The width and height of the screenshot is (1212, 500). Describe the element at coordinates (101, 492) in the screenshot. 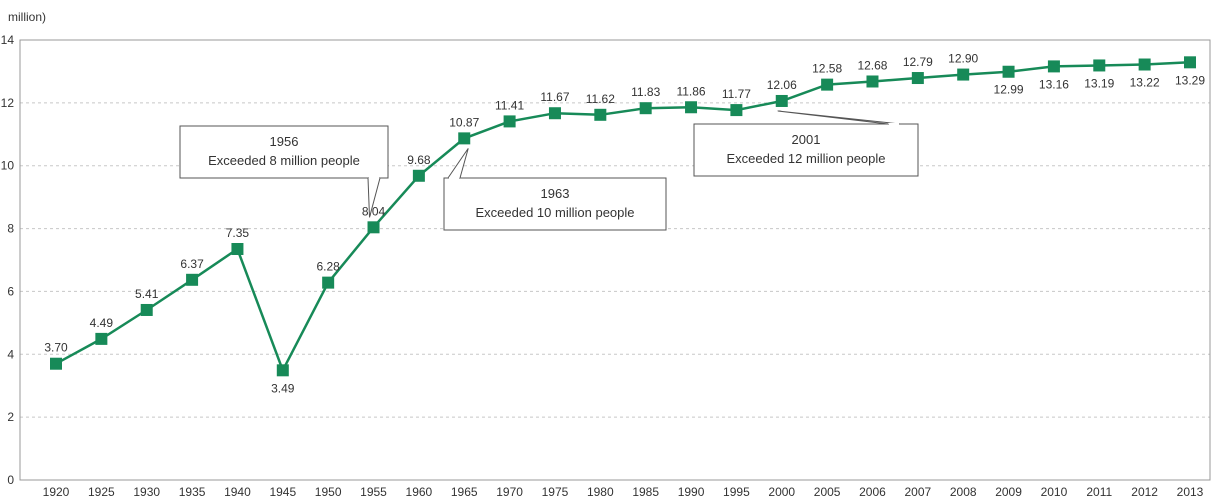

I see `x-tick-label: 1925` at that location.